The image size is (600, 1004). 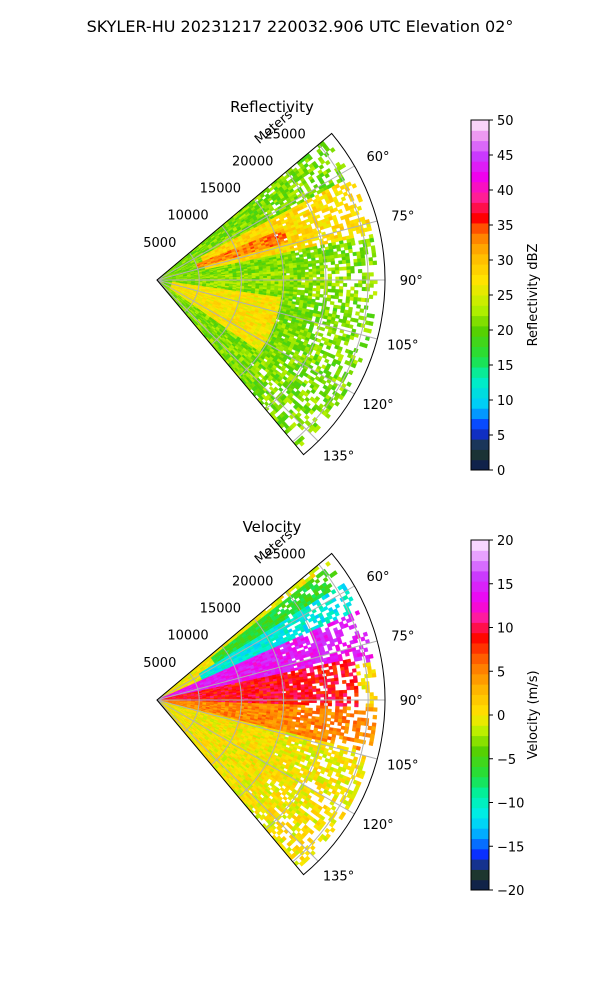 What do you see at coordinates (501, 471) in the screenshot?
I see `colorbar-tick-label: 0` at bounding box center [501, 471].